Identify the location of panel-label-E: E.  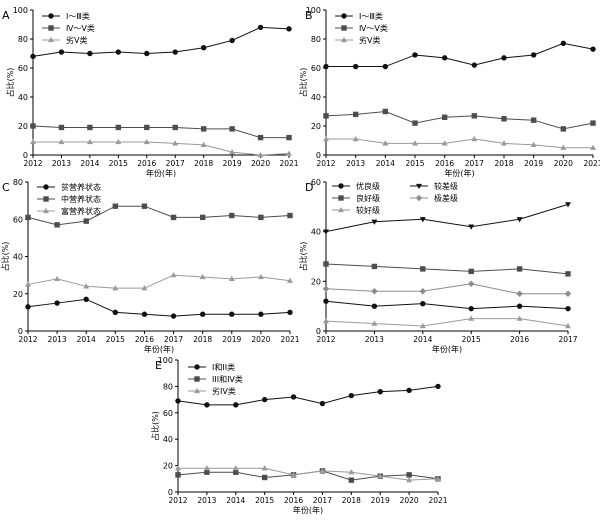
(158, 365).